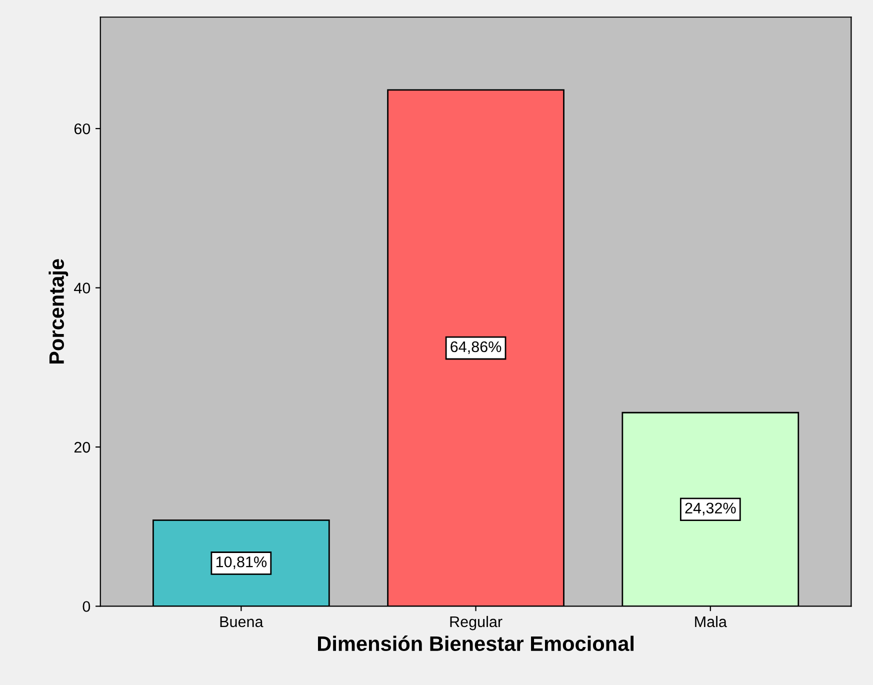 Image resolution: width=873 pixels, height=685 pixels. Describe the element at coordinates (476, 347) in the screenshot. I see `data-label: 64,86%` at that location.